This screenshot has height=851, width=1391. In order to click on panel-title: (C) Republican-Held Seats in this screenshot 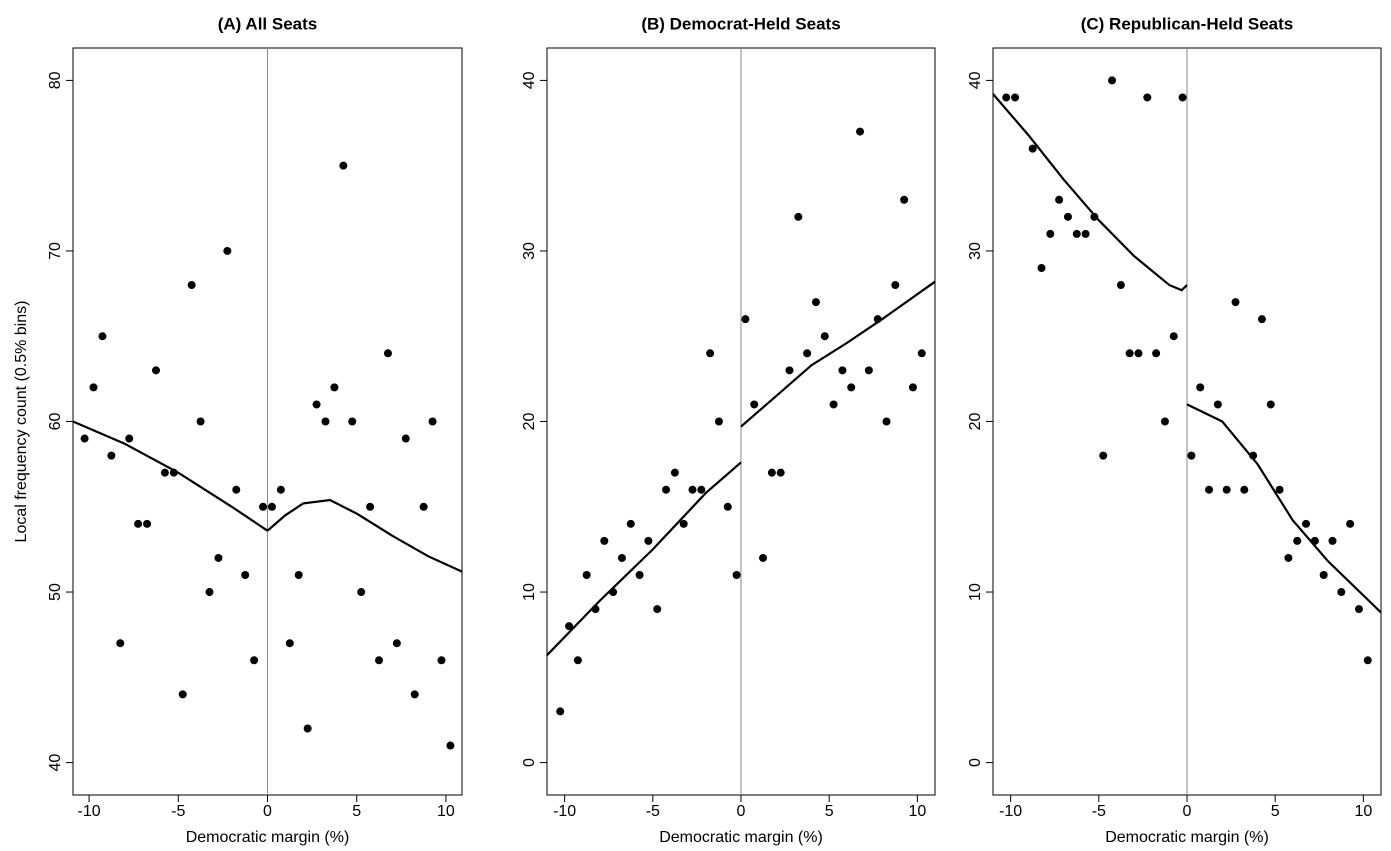, I will do `click(1187, 23)`.